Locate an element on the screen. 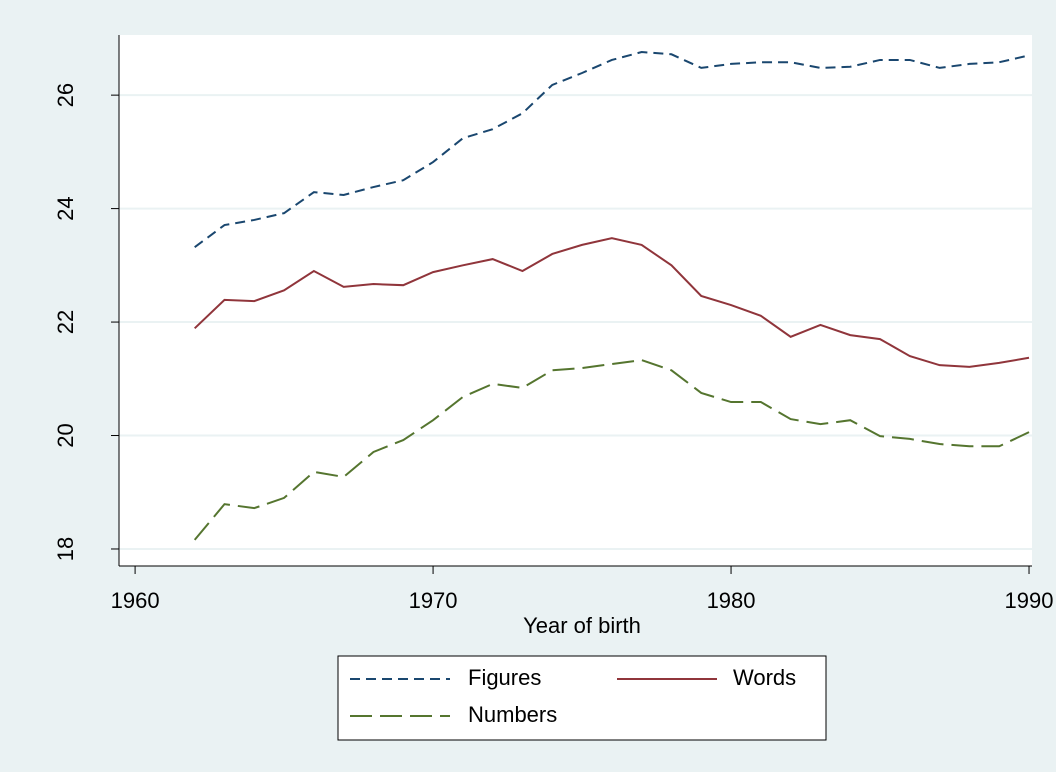 The height and width of the screenshot is (772, 1056). x-tick-label: 1990 is located at coordinates (1029, 600).